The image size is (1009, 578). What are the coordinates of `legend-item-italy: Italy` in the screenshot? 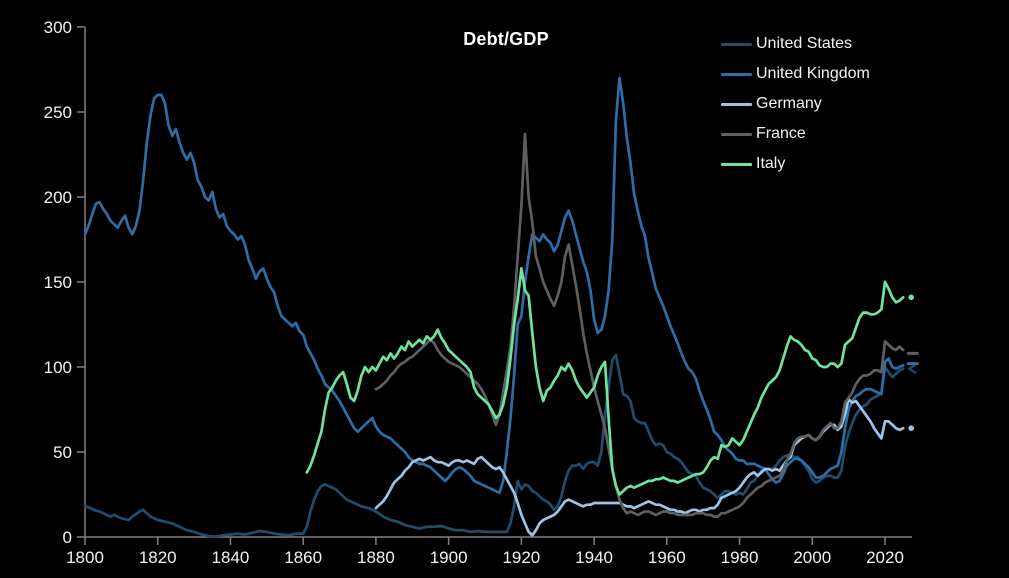 It's located at (795, 164).